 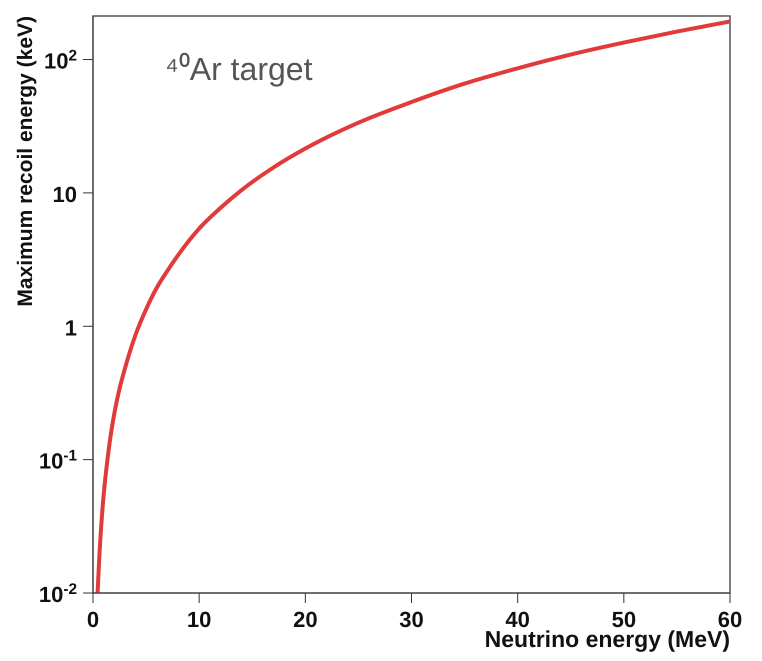 What do you see at coordinates (239, 69) in the screenshot?
I see `annotation: ⁴⁰Ar target` at bounding box center [239, 69].